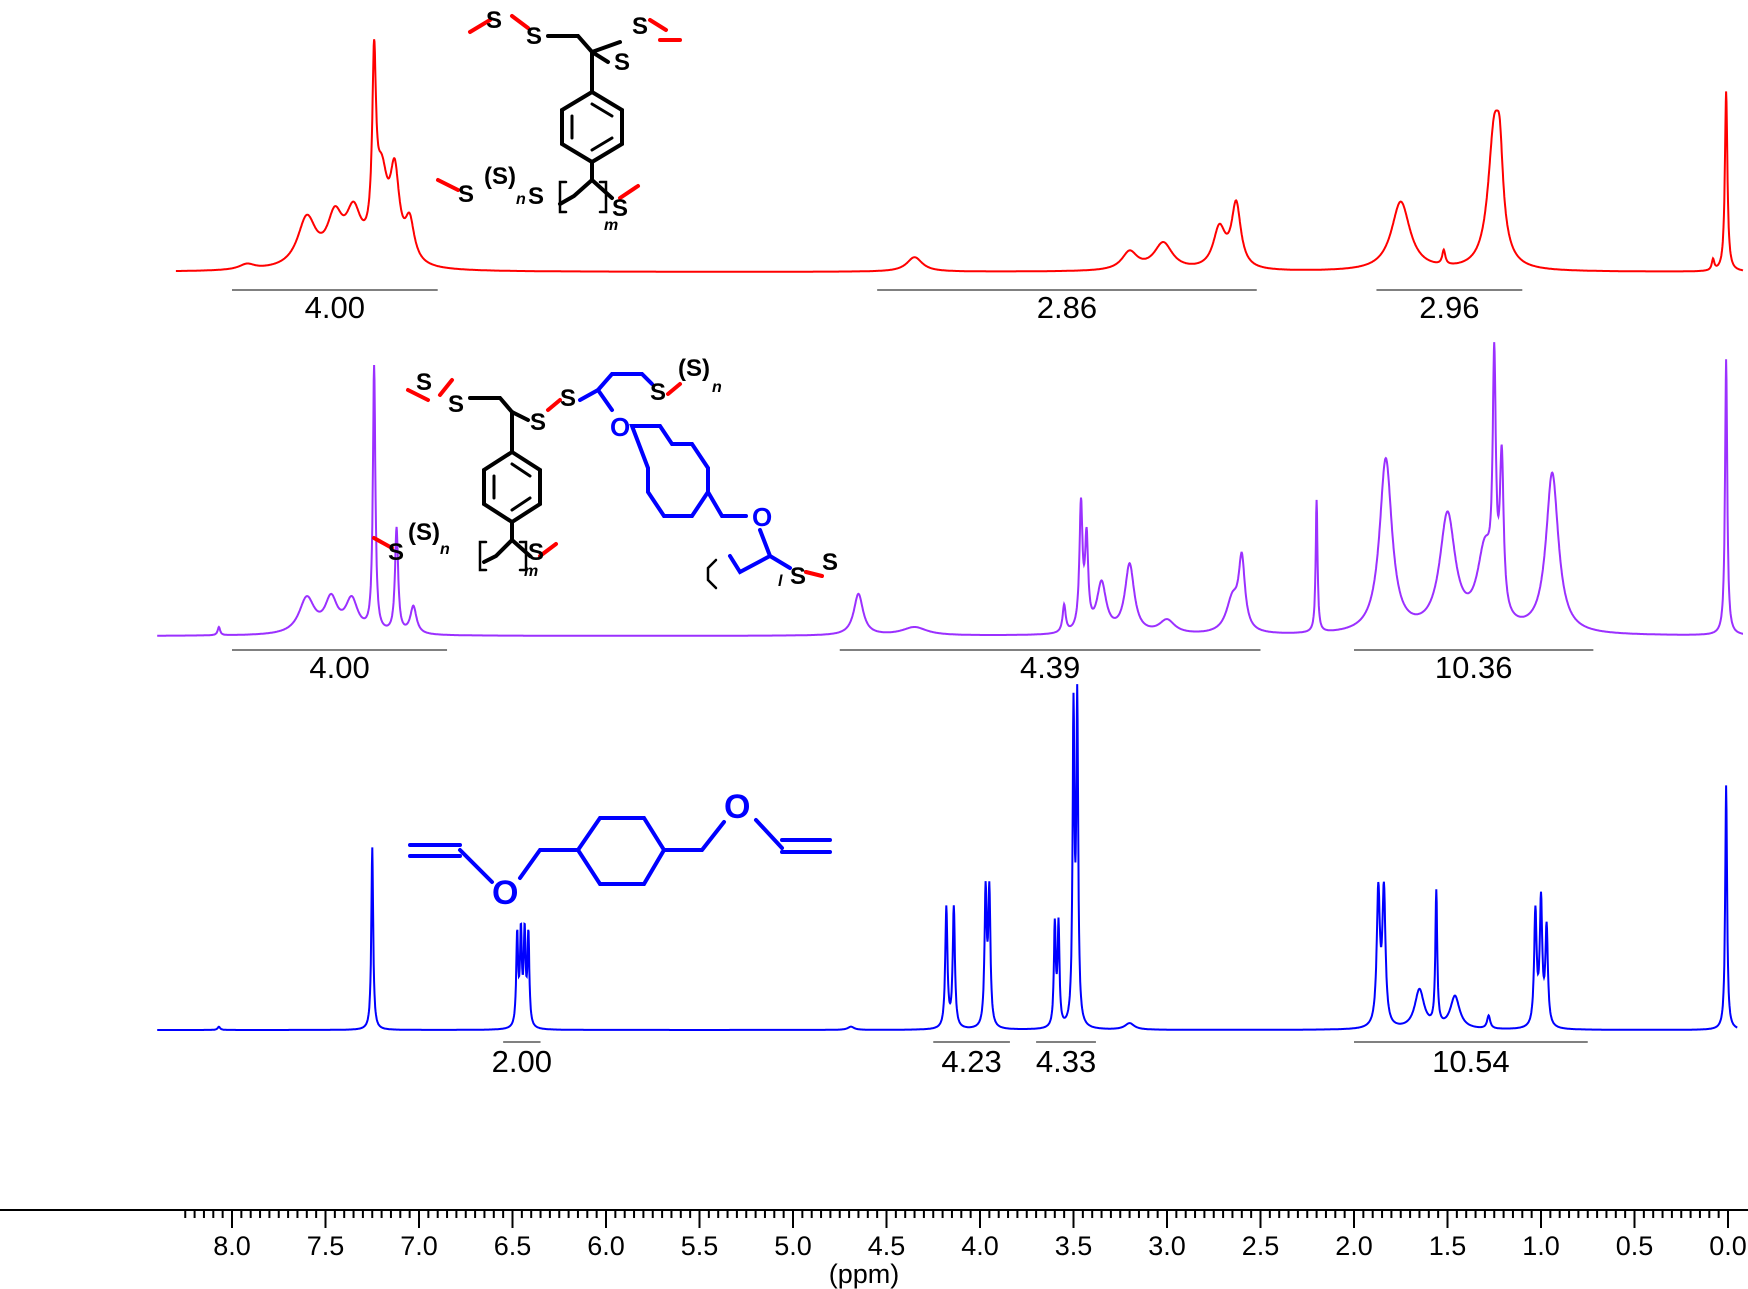 Image resolution: width=1748 pixels, height=1289 pixels. What do you see at coordinates (780, 581) in the screenshot?
I see `subscript-l: l` at bounding box center [780, 581].